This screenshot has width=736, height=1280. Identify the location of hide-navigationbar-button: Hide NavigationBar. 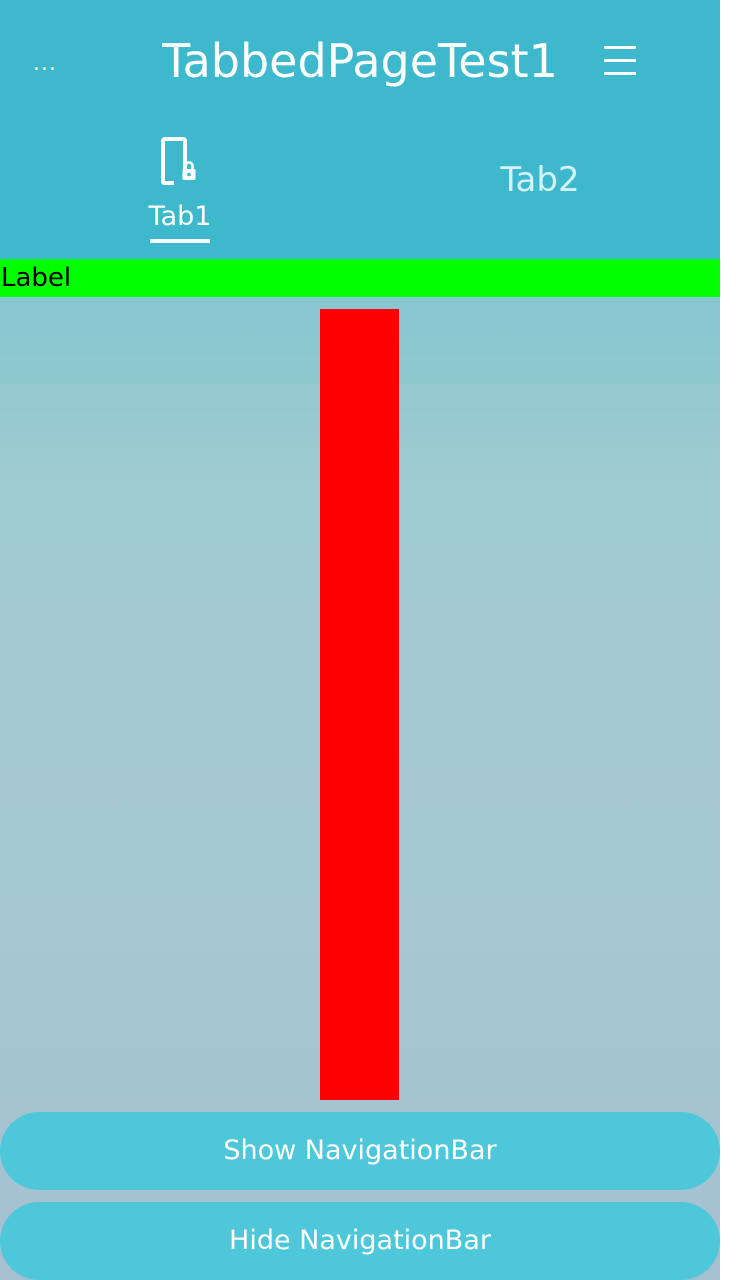
(360, 1241).